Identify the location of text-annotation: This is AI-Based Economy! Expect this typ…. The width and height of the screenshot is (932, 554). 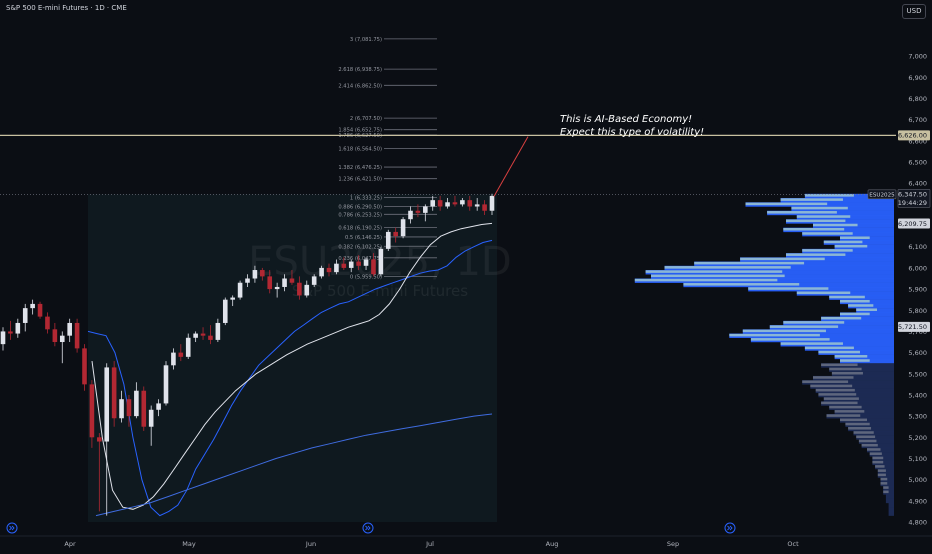
(632, 126).